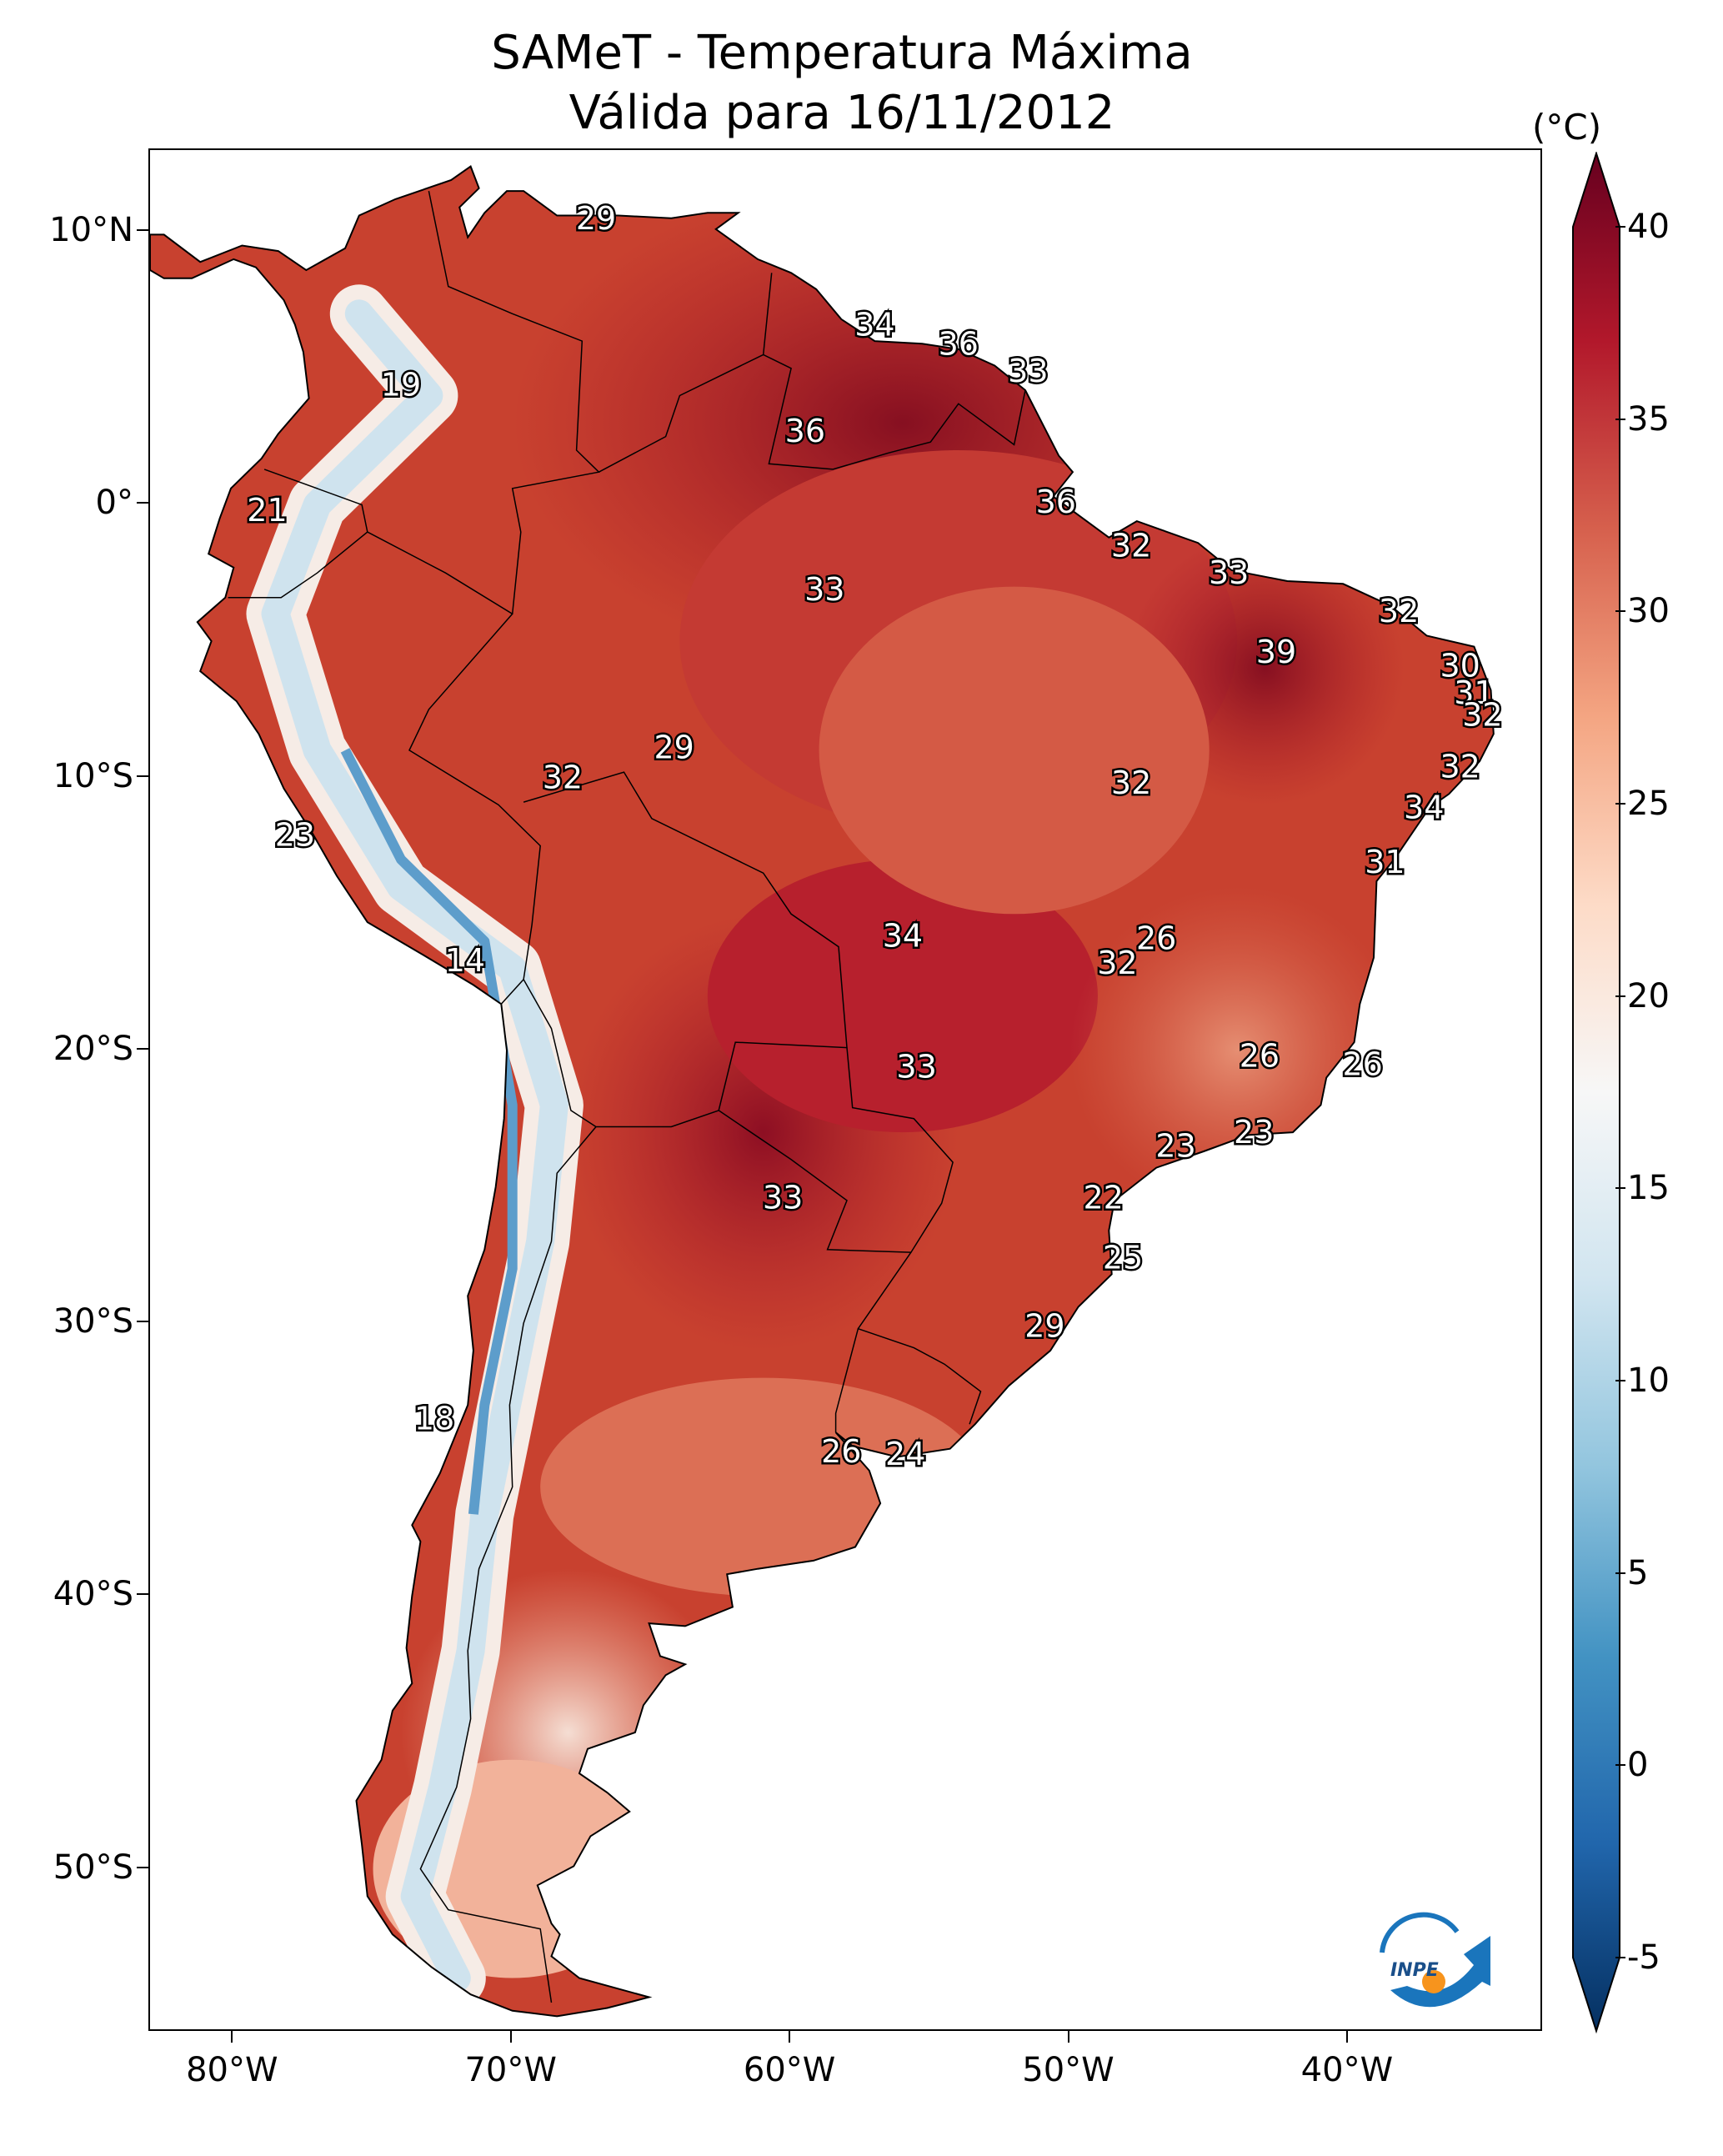  Describe the element at coordinates (434, 1419) in the screenshot. I see `temperature-label: 18` at that location.